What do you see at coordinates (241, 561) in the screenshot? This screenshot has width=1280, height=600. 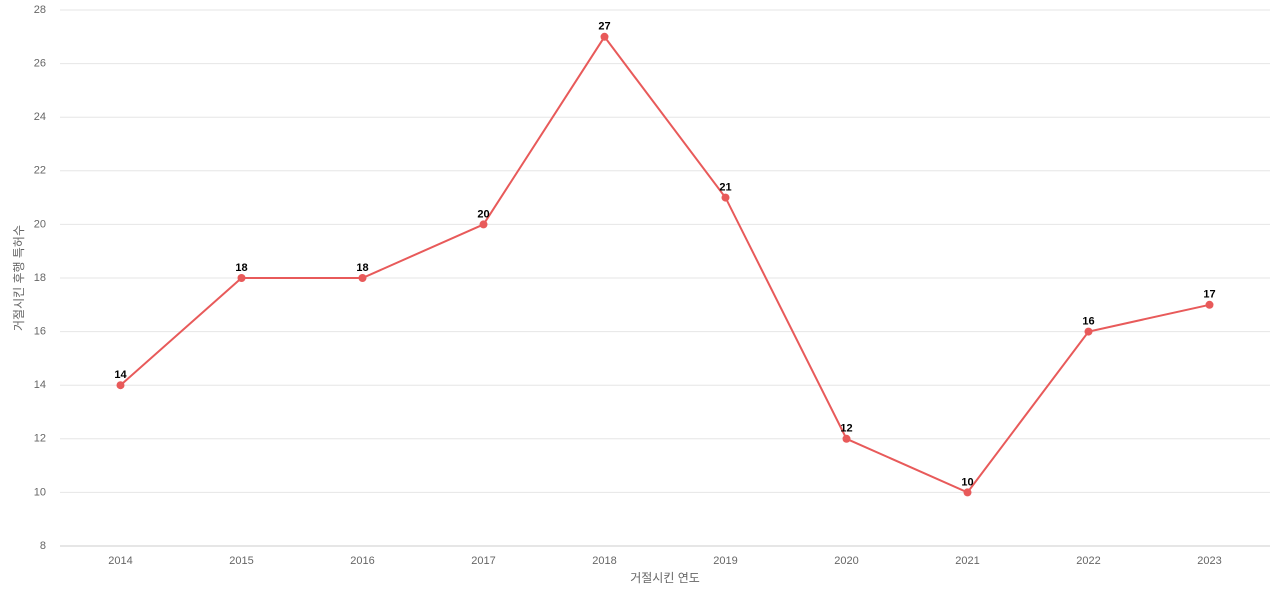 I see `x-tick-label: 2015` at bounding box center [241, 561].